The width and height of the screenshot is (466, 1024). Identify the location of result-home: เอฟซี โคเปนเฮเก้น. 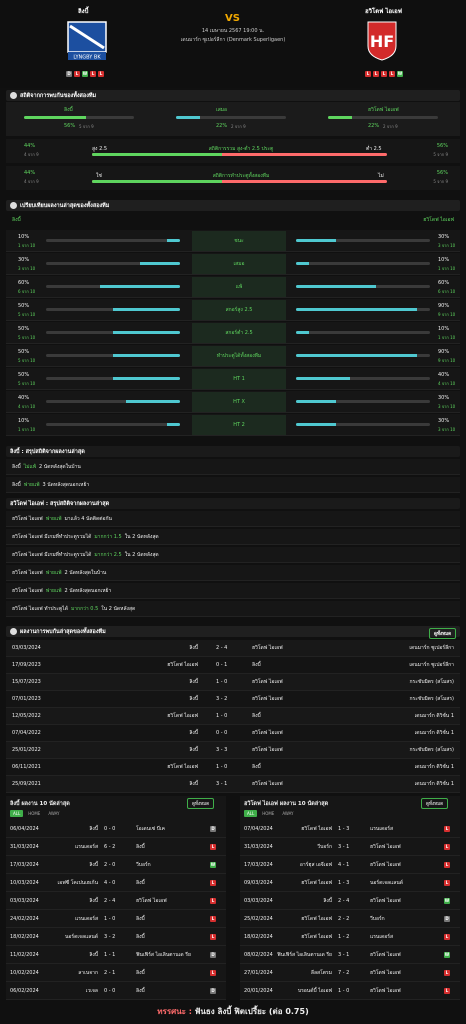
(77, 882).